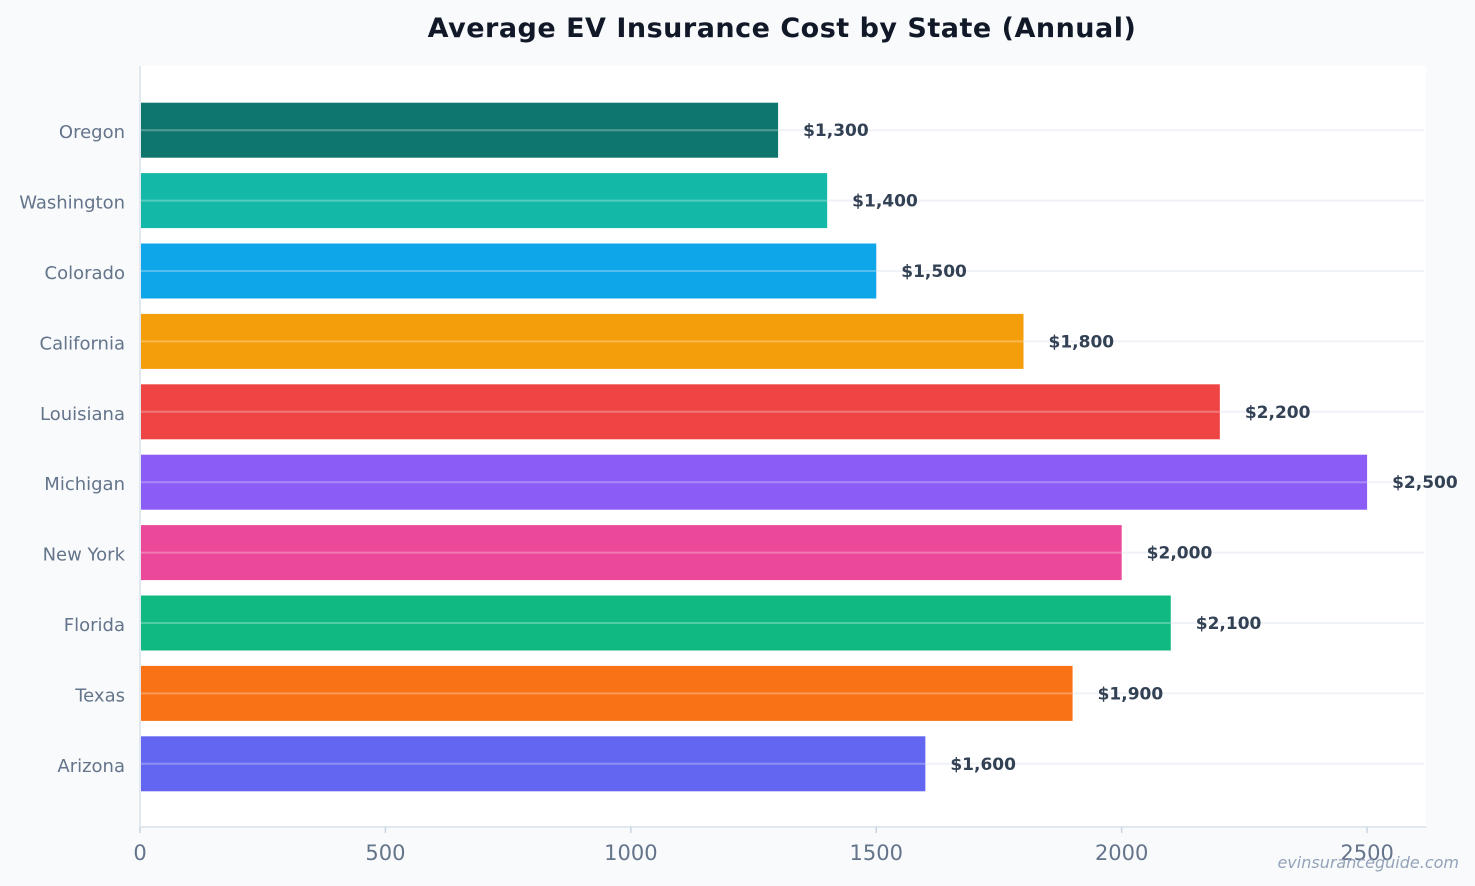  What do you see at coordinates (139, 853) in the screenshot?
I see `x-tick-label: 0` at bounding box center [139, 853].